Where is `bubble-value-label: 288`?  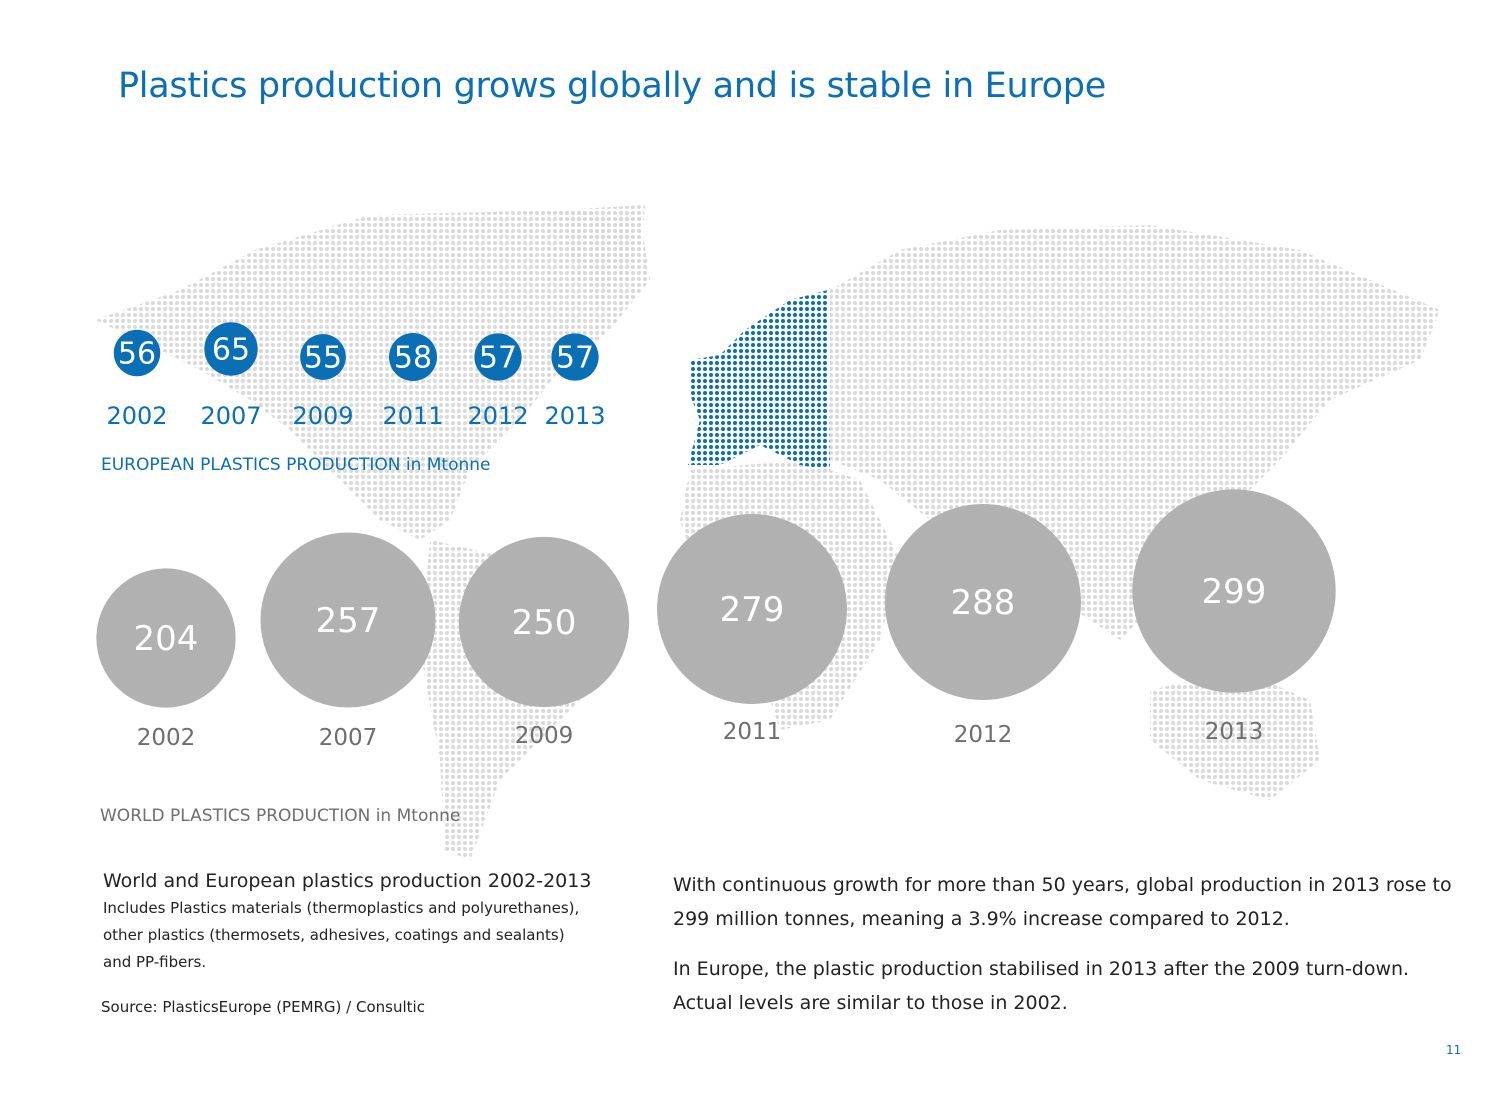
bubble-value-label: 288 is located at coordinates (983, 603).